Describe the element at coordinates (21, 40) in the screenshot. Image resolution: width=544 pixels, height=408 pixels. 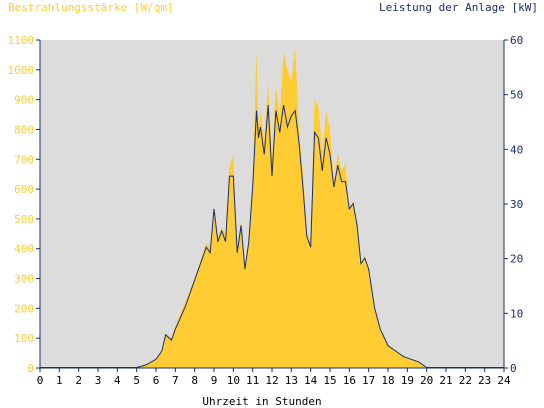
I see `left-tick-label: 1100` at that location.